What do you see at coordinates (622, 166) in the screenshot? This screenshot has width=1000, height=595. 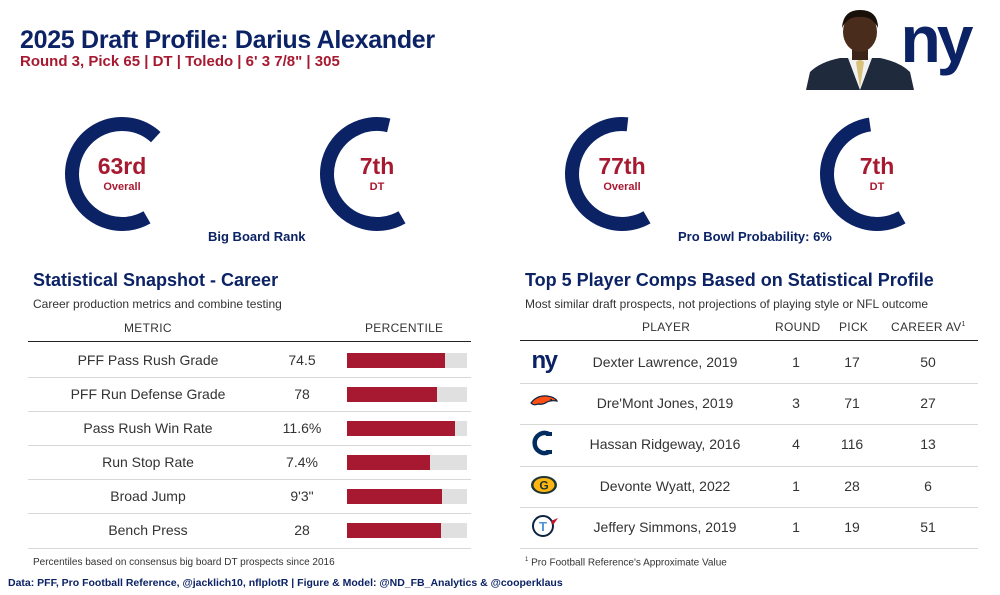 I see `pro-bowl-overall-value: 77th` at bounding box center [622, 166].